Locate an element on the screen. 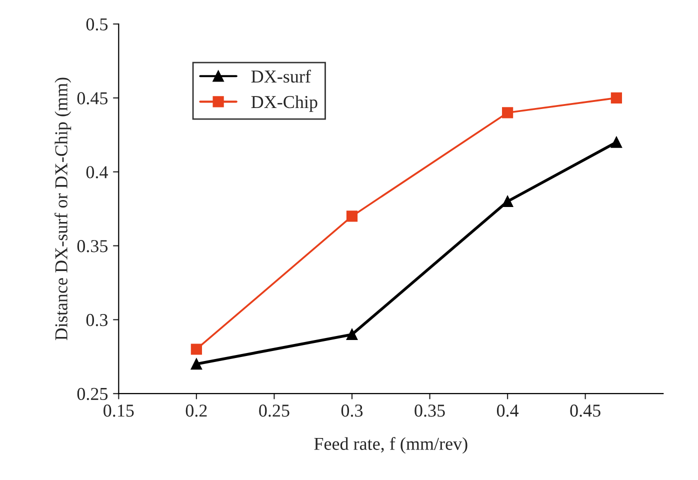 Image resolution: width=698 pixels, height=480 pixels. legend-label: DX-surf is located at coordinates (281, 76).